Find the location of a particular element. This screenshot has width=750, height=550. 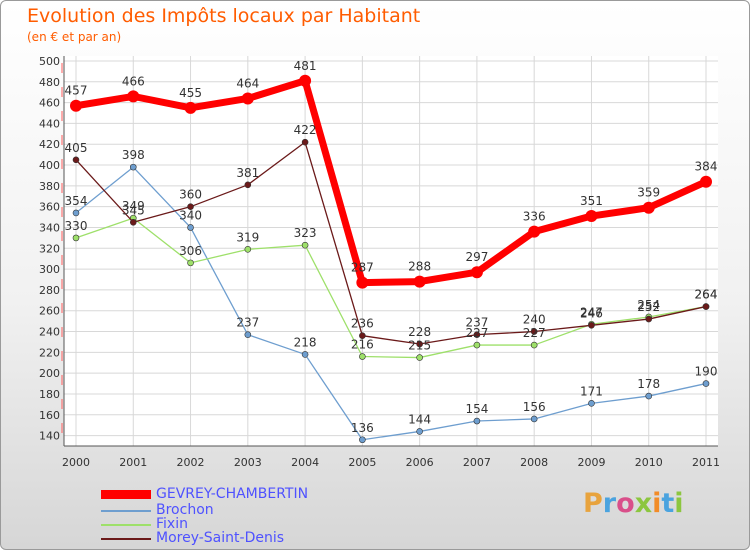

data-label-morey-saint-denis: 405 is located at coordinates (76, 148).